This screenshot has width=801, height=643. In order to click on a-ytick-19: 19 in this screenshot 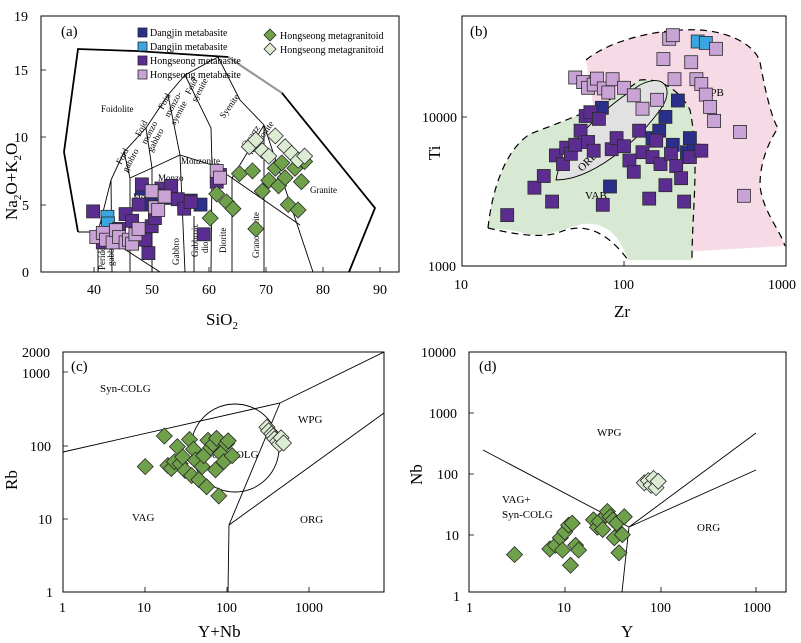, I will do `click(21, 17)`.